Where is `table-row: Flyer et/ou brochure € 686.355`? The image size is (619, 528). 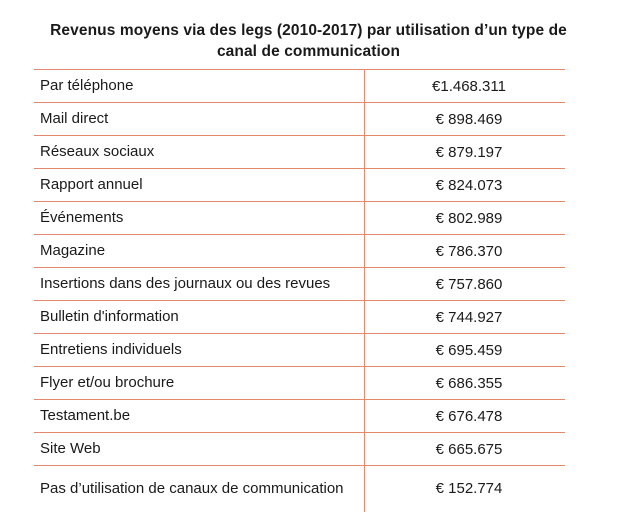 table-row: Flyer et/ou brochure € 686.355 is located at coordinates (299, 383).